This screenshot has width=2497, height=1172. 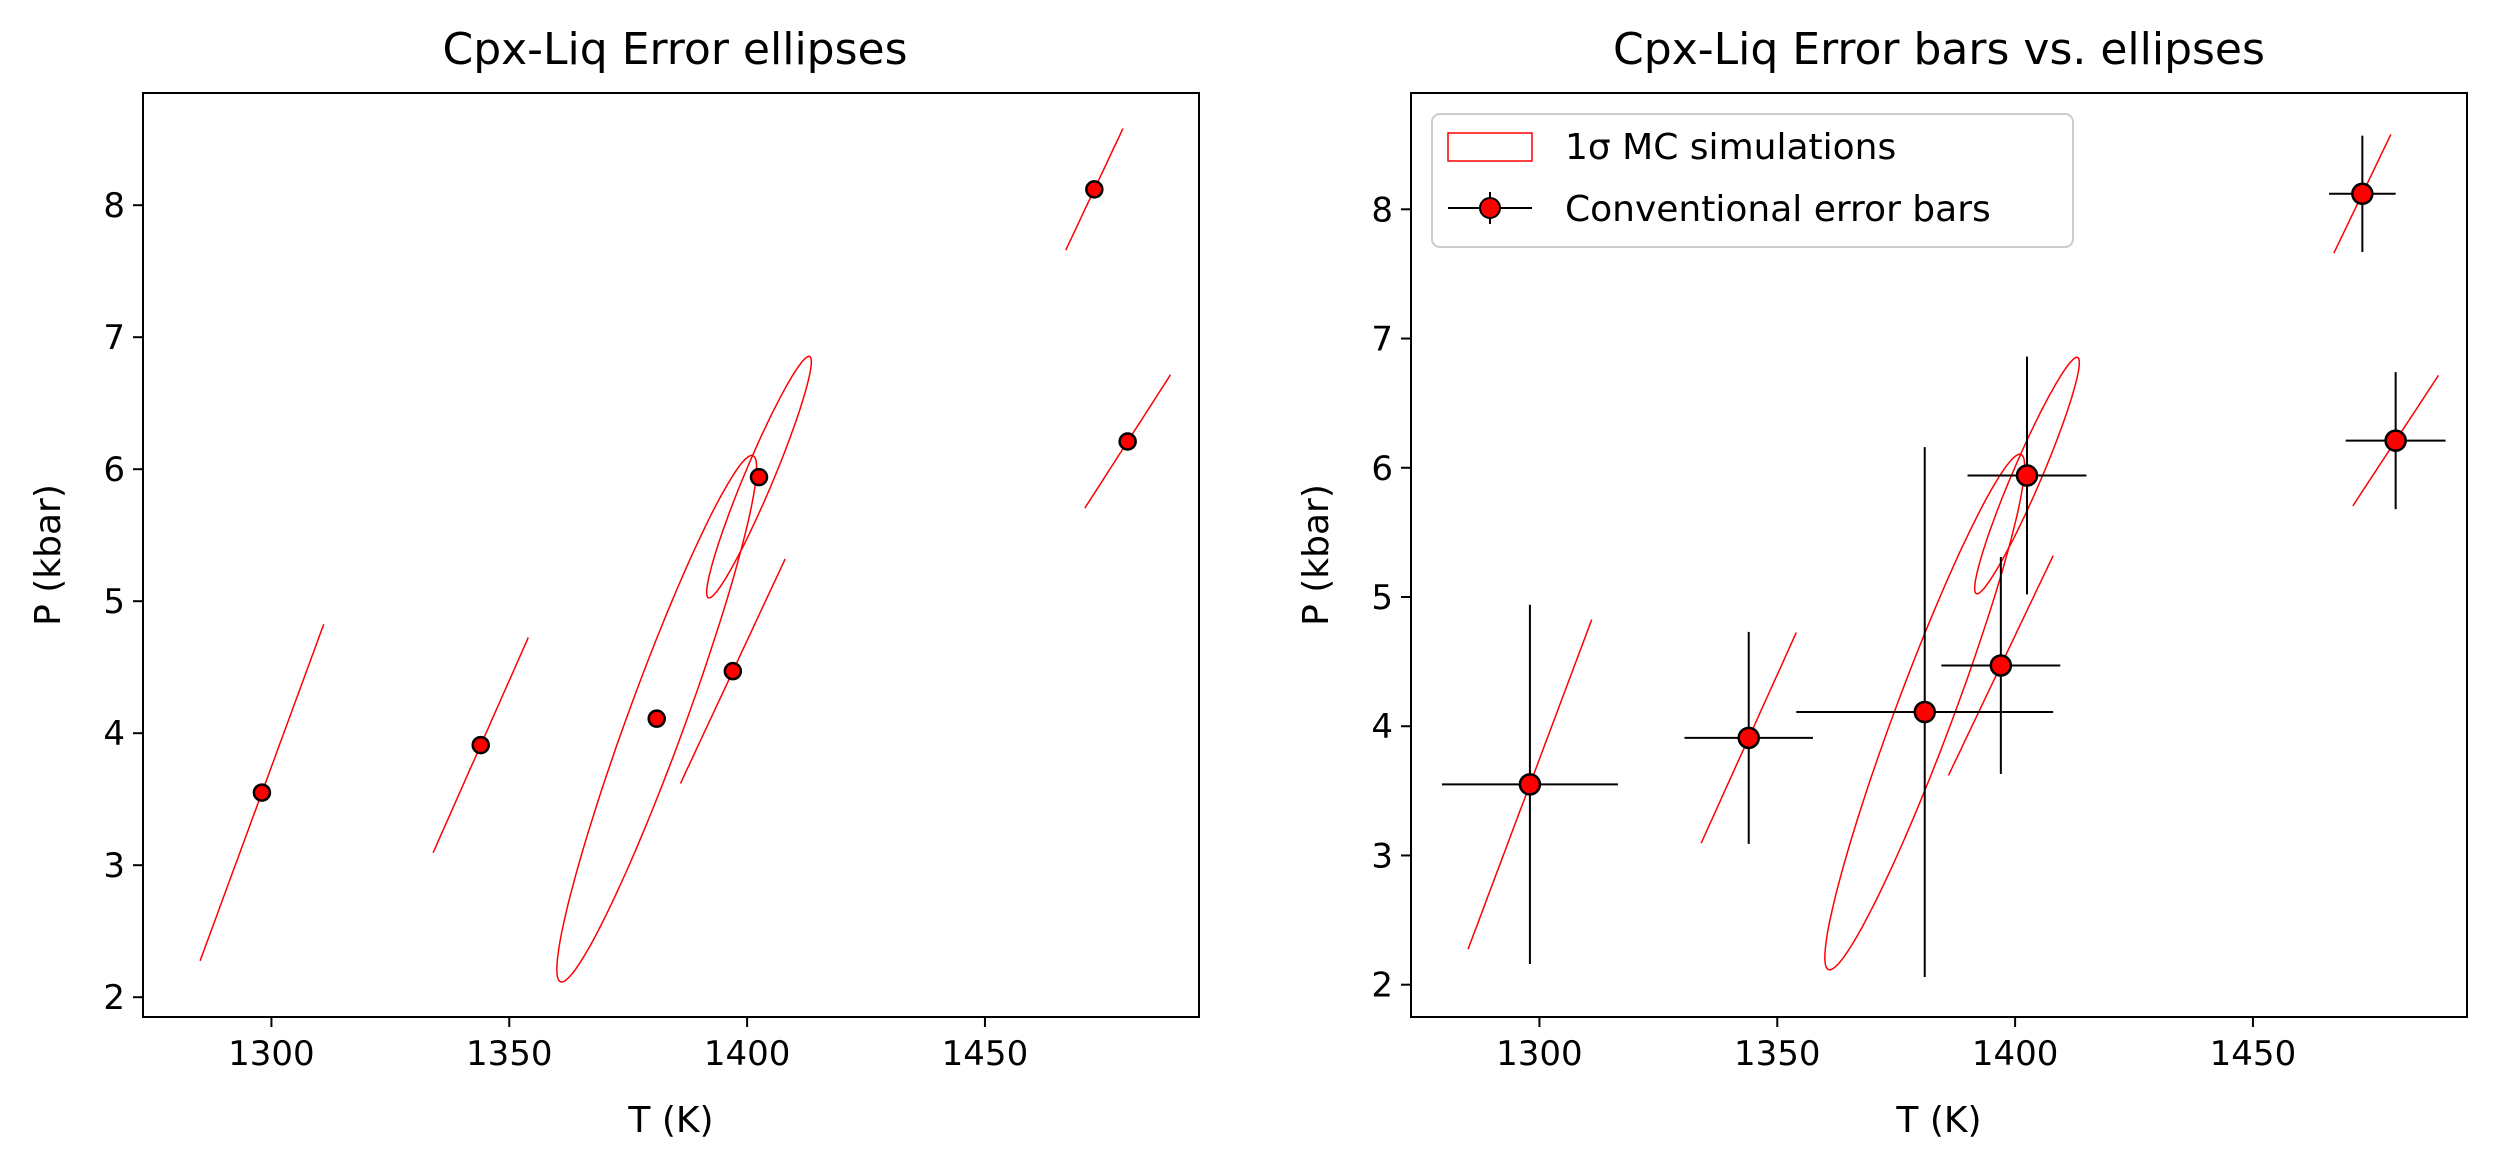 I want to click on left-chart-title: Cpx-Liq Error ellipses, so click(x=674, y=49).